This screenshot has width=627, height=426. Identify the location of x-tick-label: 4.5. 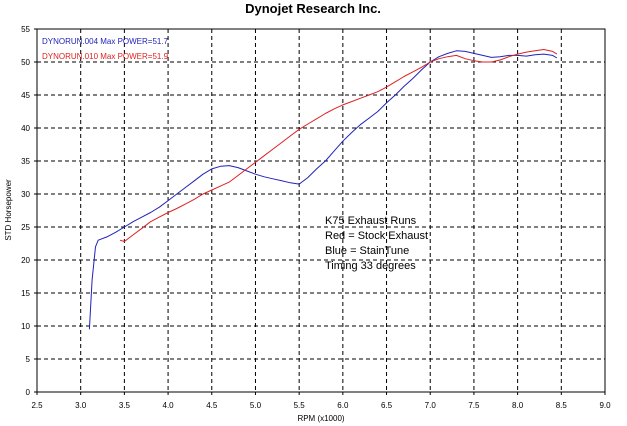
(212, 405).